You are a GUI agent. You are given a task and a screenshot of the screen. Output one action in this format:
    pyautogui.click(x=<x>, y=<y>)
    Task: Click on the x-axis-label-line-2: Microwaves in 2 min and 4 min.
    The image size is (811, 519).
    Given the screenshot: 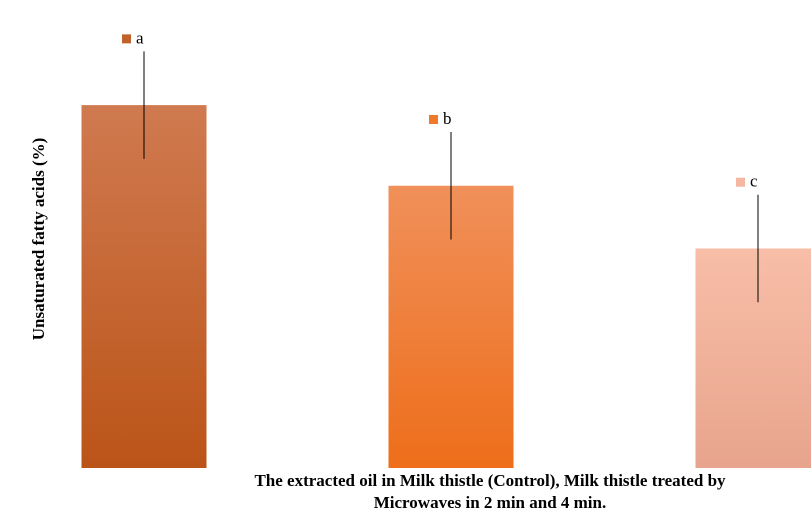 What is the action you would take?
    pyautogui.click(x=490, y=502)
    